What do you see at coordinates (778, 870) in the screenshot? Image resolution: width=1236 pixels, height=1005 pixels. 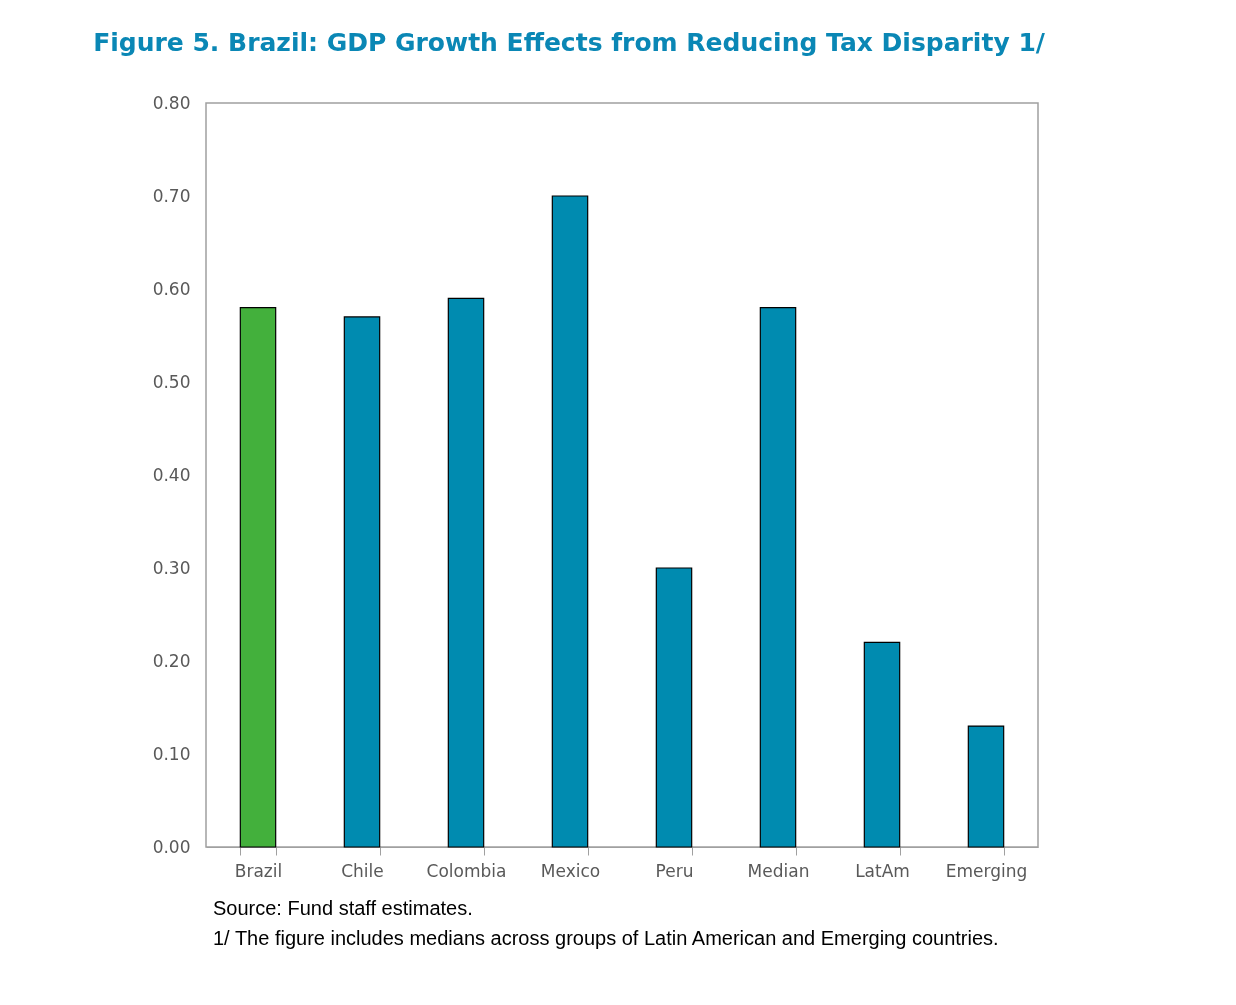 I see `x-tick-label: Median` at bounding box center [778, 870].